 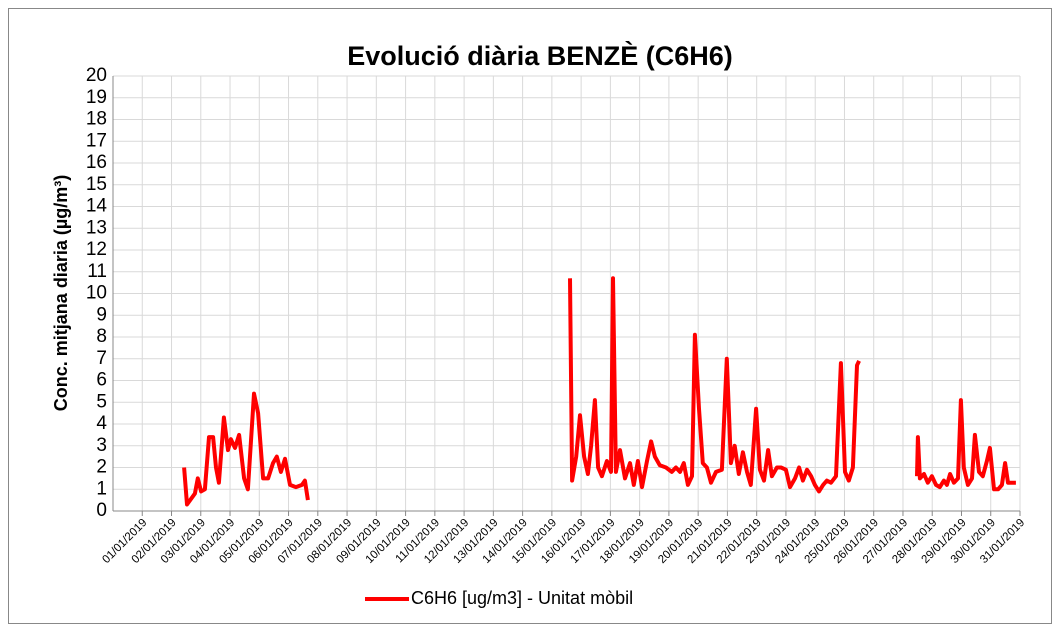 I want to click on y-tick-label: 1, so click(x=101, y=488).